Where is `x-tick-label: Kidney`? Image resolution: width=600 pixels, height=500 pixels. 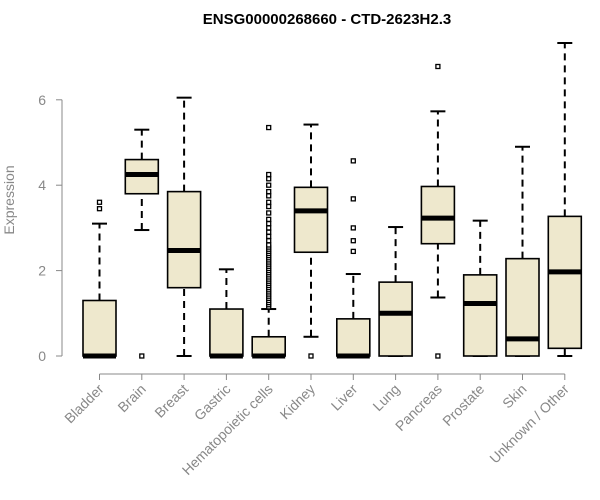
x-tick-label: Kidney is located at coordinates (298, 402).